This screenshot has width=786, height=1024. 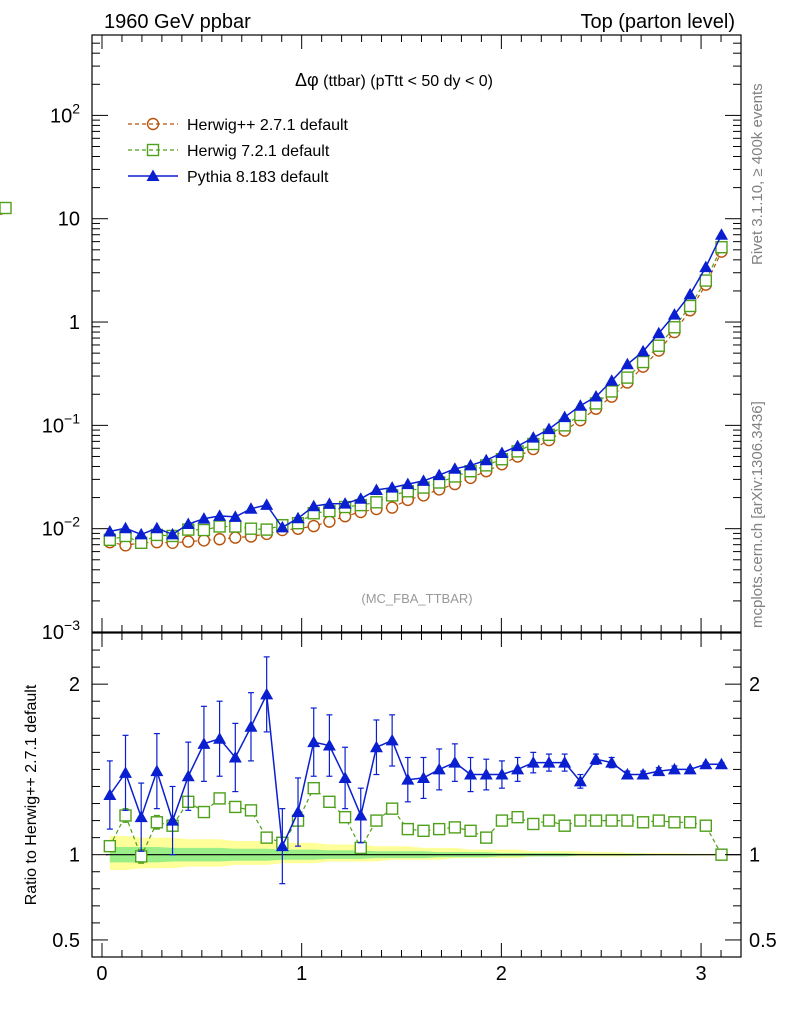 I want to click on main-title-symbol: Δφ, so click(x=307, y=80).